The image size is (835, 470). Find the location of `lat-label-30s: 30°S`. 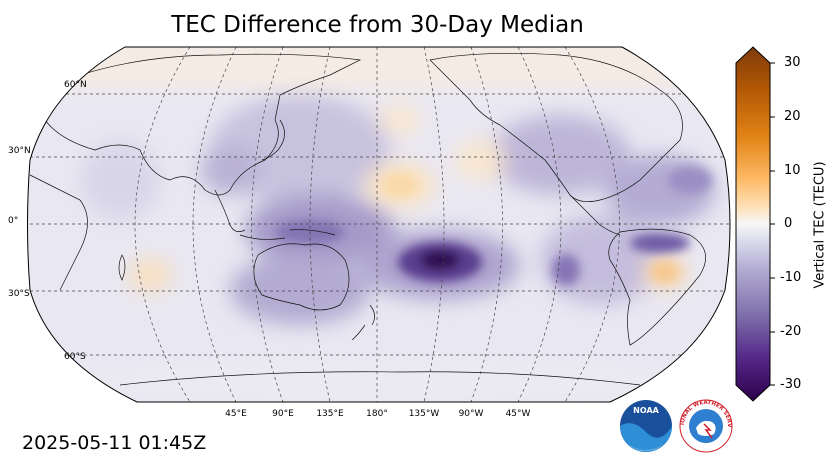

lat-label-30s: 30°S is located at coordinates (19, 294).